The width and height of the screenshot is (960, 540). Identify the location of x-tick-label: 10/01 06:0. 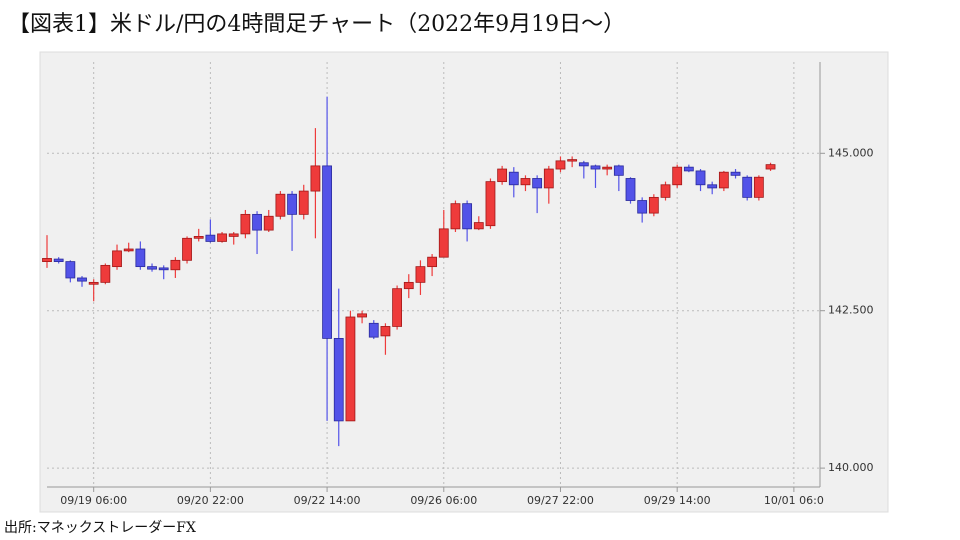
(794, 500).